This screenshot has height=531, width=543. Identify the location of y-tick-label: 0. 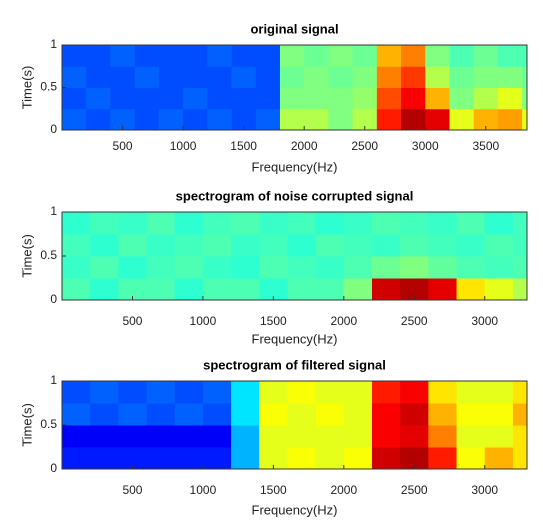
(53, 299).